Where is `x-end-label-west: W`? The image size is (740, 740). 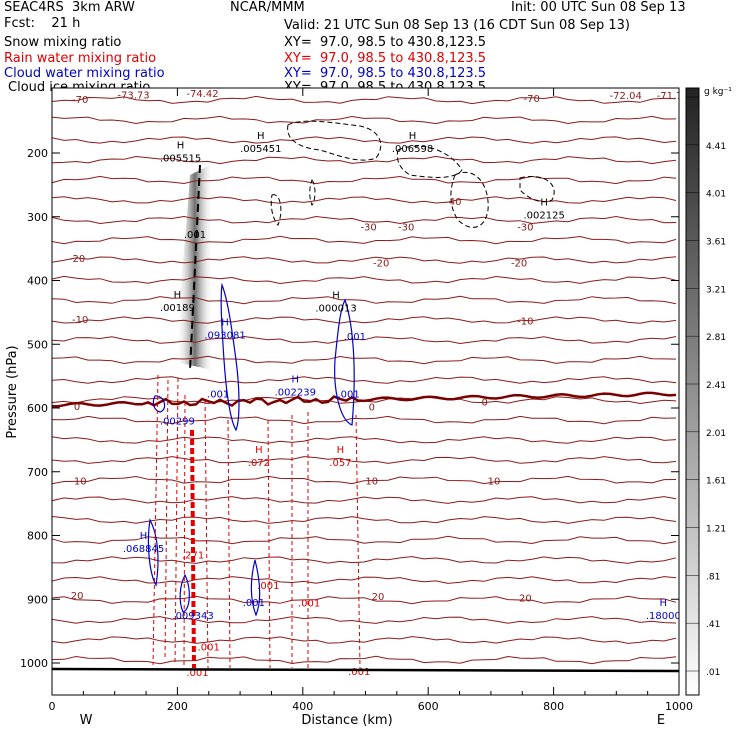 x-end-label-west: W is located at coordinates (86, 720).